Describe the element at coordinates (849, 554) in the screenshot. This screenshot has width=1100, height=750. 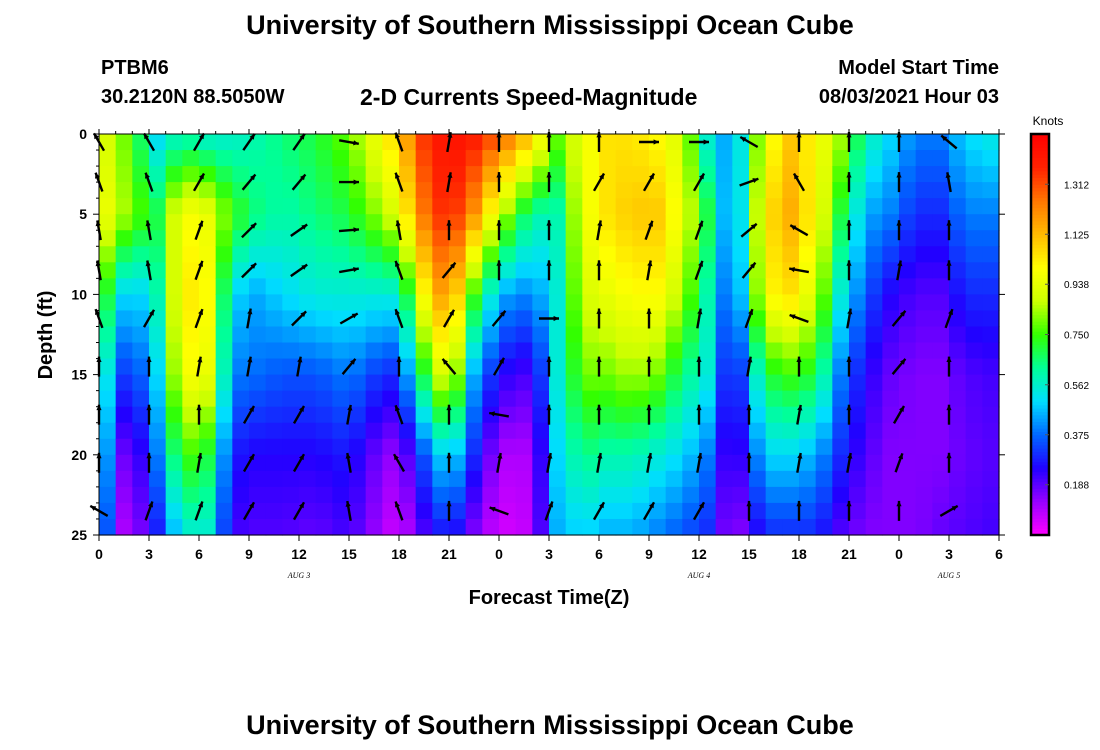
I see `x-tick-label: 21` at that location.